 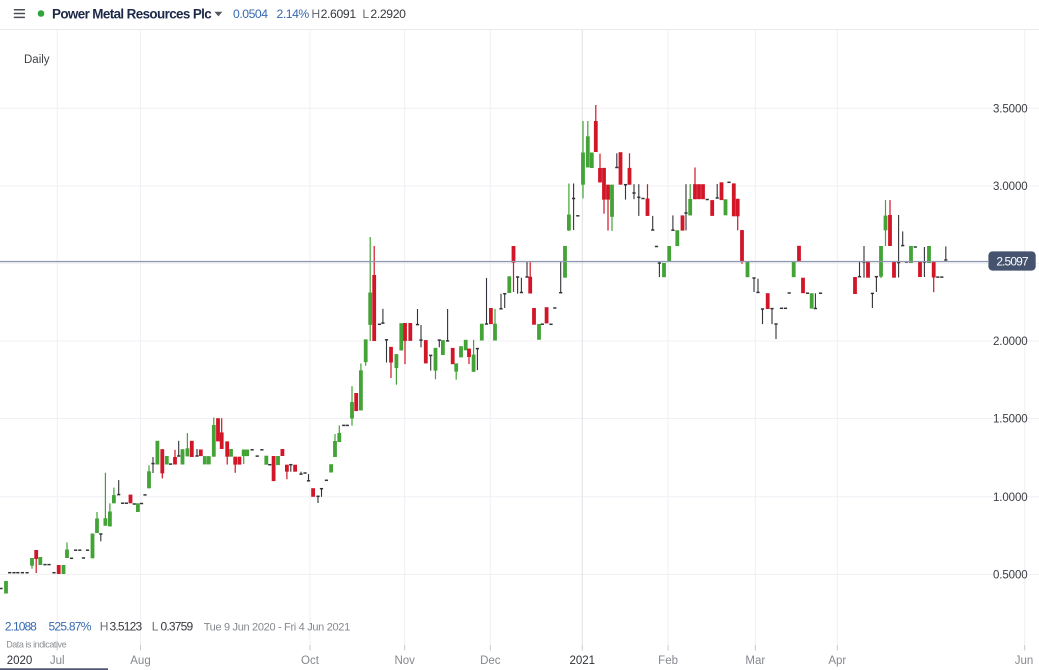 What do you see at coordinates (70, 627) in the screenshot?
I see `svg-text: 525.87%` at bounding box center [70, 627].